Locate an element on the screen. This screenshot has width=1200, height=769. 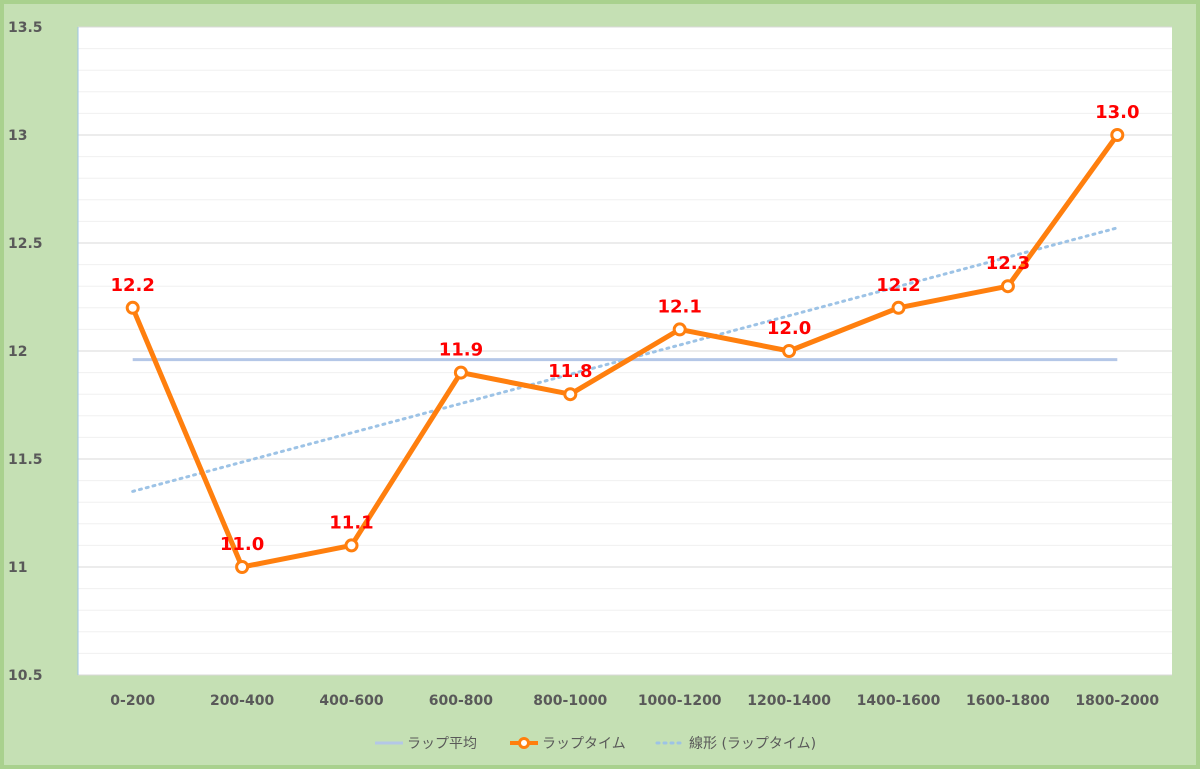
data-label: 11.9 is located at coordinates (461, 350).